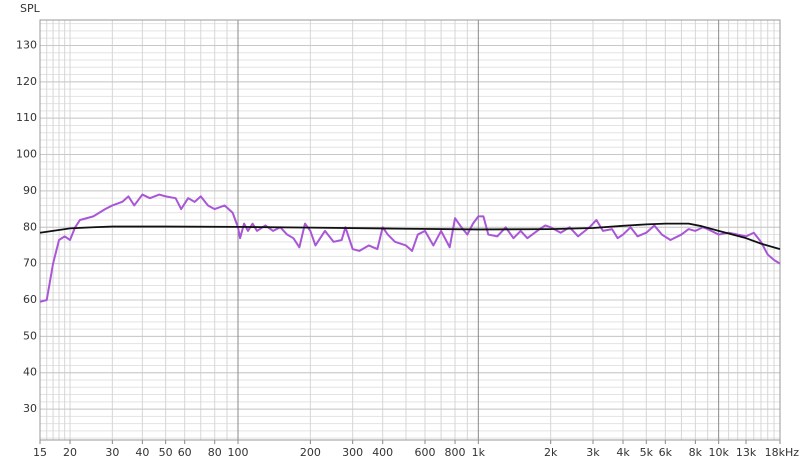  Describe the element at coordinates (551, 452) in the screenshot. I see `x-tick-label: 2k` at that location.